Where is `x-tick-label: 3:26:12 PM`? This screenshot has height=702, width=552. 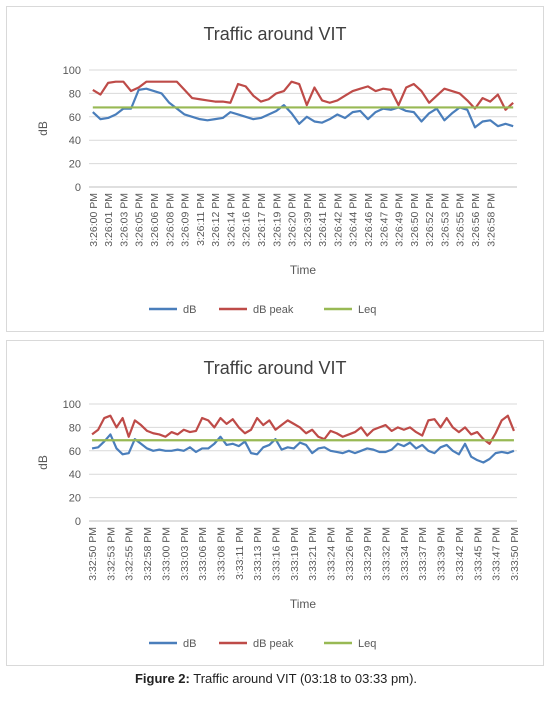 x-tick-label: 3:26:12 PM is located at coordinates (216, 220).